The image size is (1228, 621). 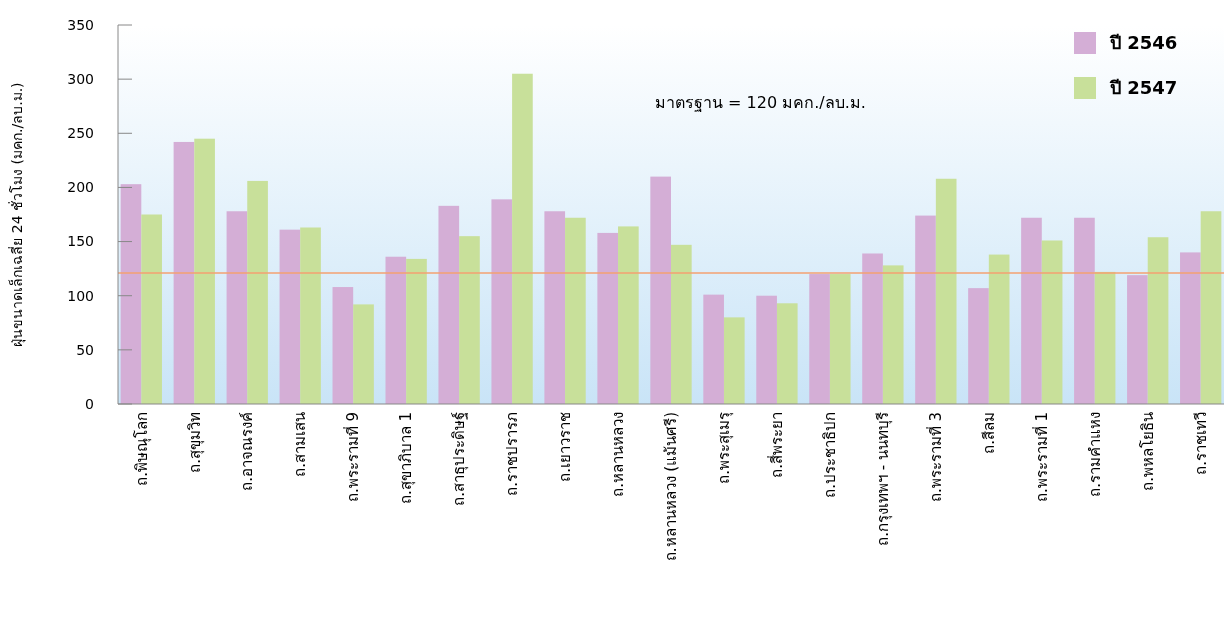 What do you see at coordinates (884, 479) in the screenshot?
I see `x-tick-label: ถ.กรุงเทพฯ - นนทบุรี` at bounding box center [884, 479].